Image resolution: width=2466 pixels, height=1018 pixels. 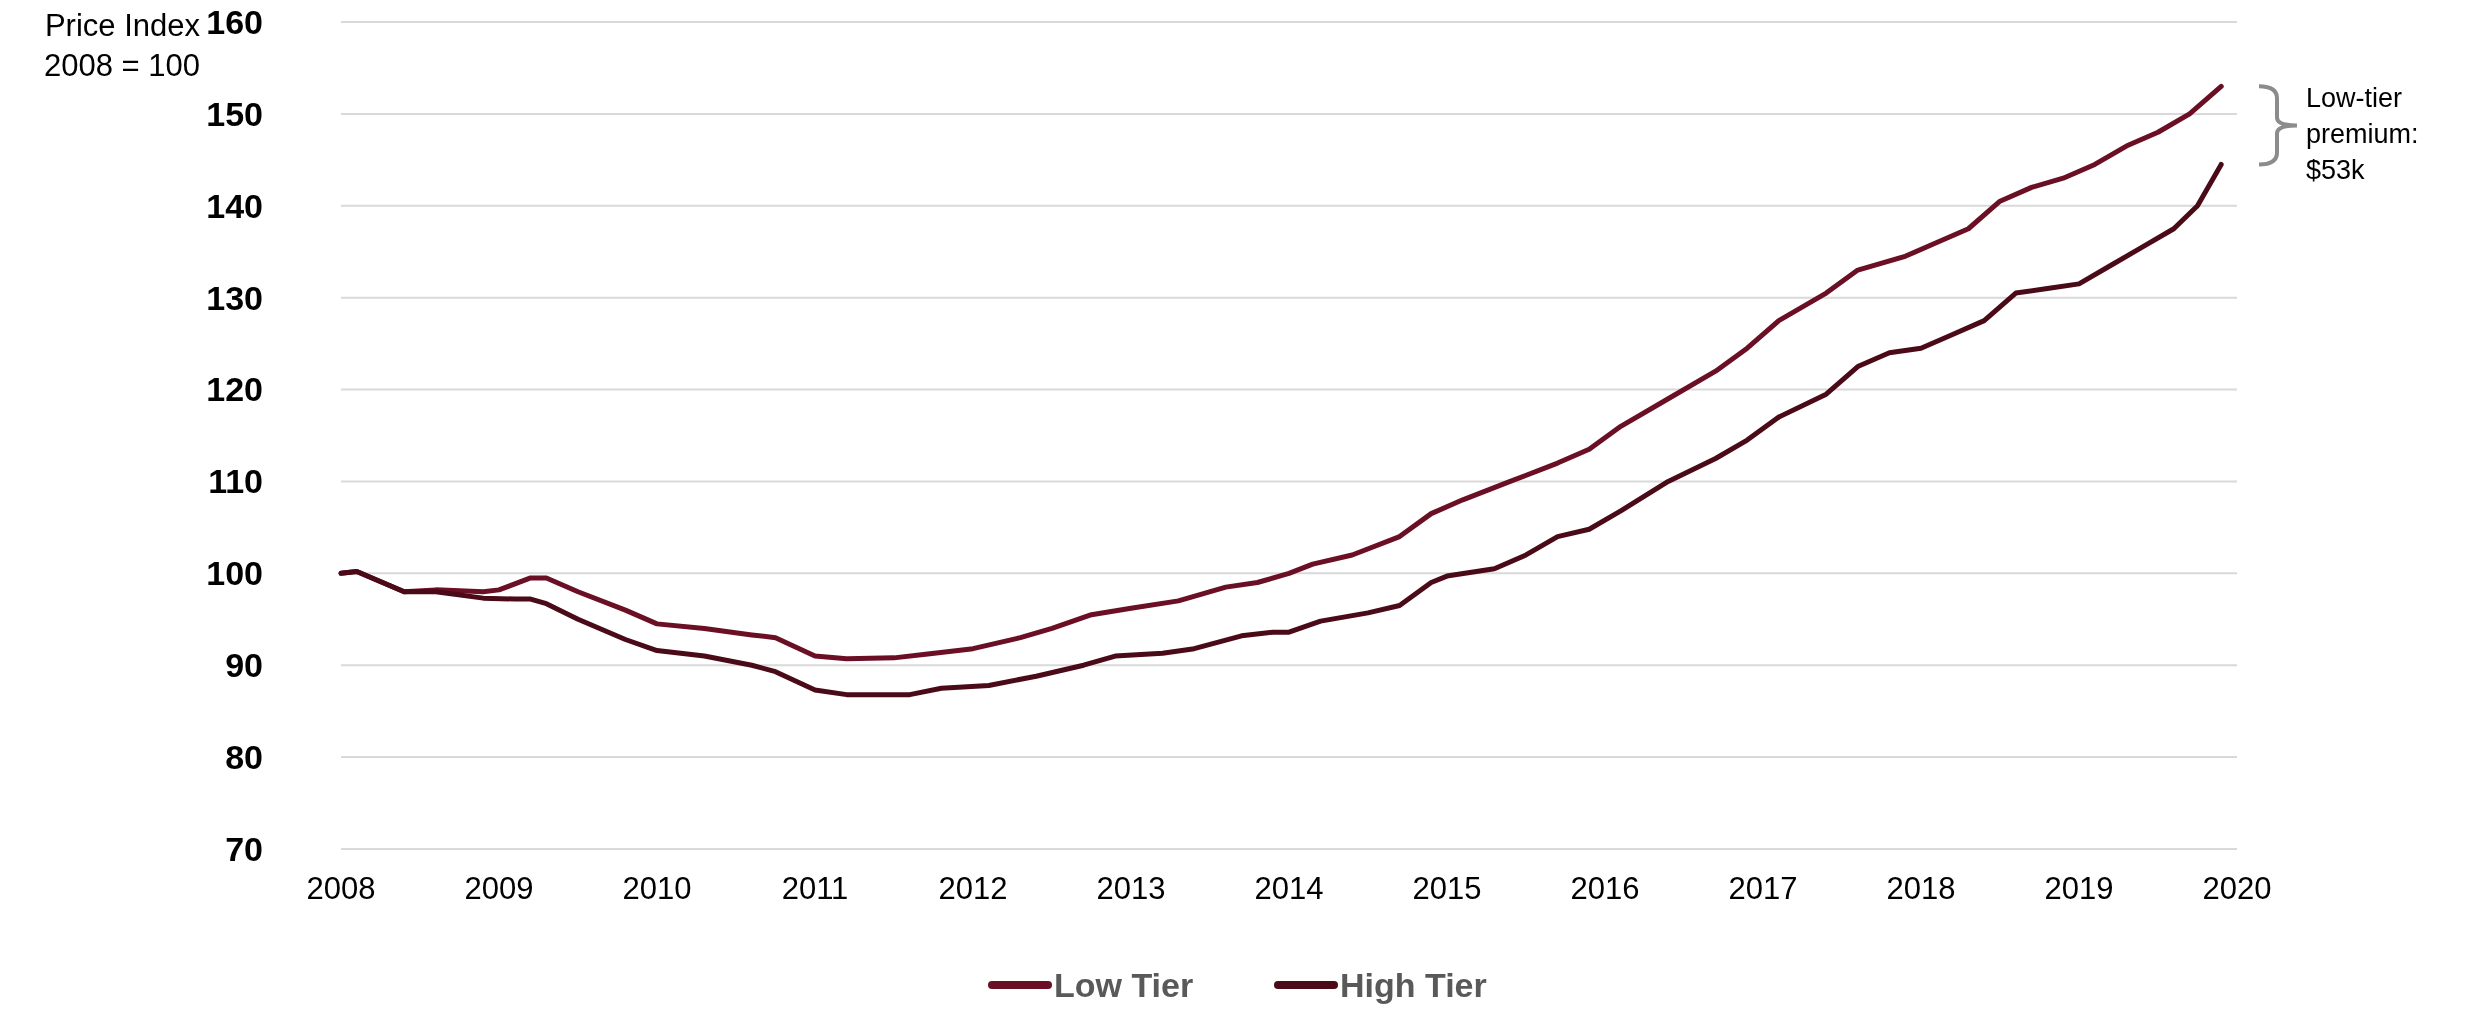 I want to click on x-tick-label: 2018, so click(x=1921, y=888).